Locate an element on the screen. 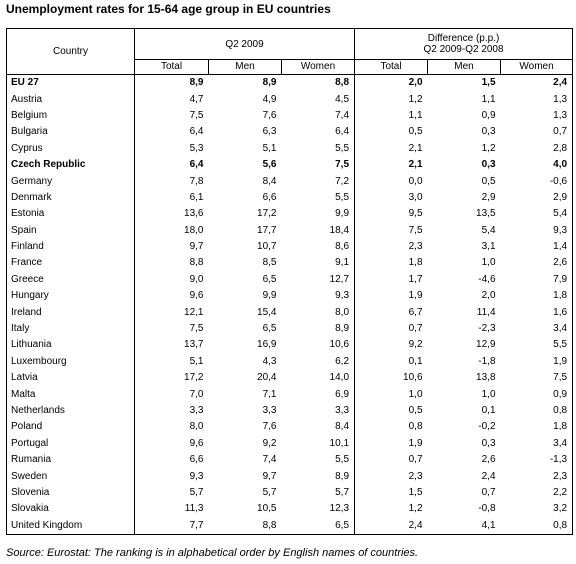  table-row: Slovakia 11,3 10,5 12,3 1,2 -0,8 3,2 is located at coordinates (290, 509).